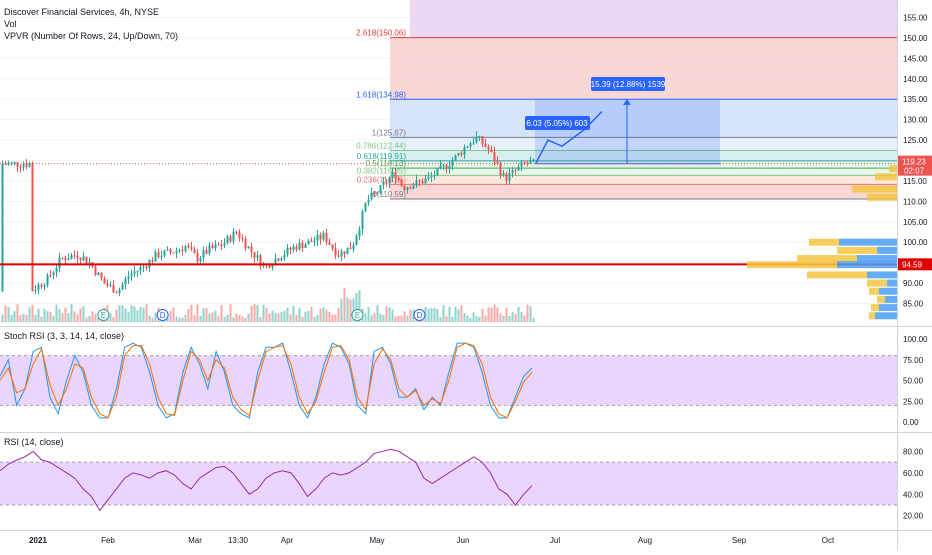 The image size is (932, 555). What do you see at coordinates (238, 540) in the screenshot?
I see `time-tick-label: 13:30` at bounding box center [238, 540].